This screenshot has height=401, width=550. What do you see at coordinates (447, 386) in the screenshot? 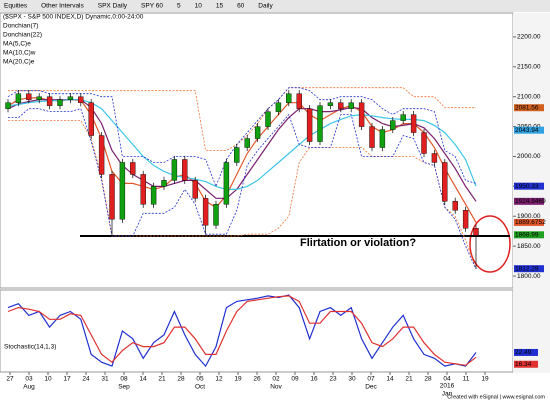
I see `year-label: 2016` at bounding box center [447, 386].